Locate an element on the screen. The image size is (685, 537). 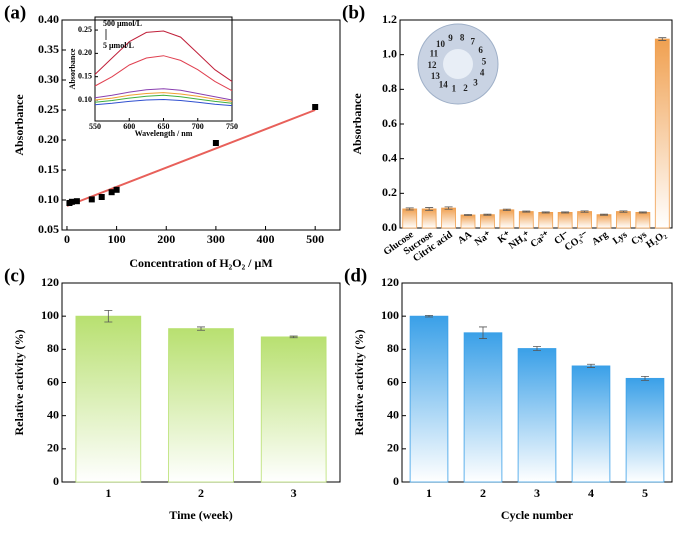
y-axis-title: Relative activity (%) is located at coordinates (19, 383).